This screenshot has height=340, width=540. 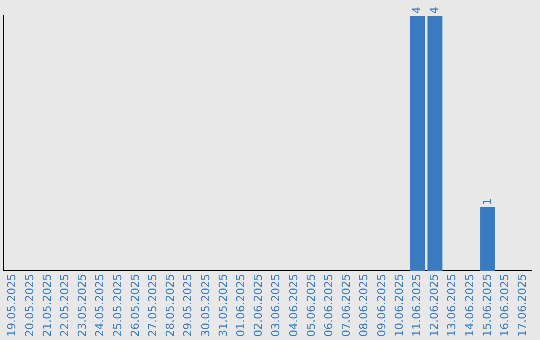 I want to click on x-tick-label: 27.05.2025, so click(x=153, y=306).